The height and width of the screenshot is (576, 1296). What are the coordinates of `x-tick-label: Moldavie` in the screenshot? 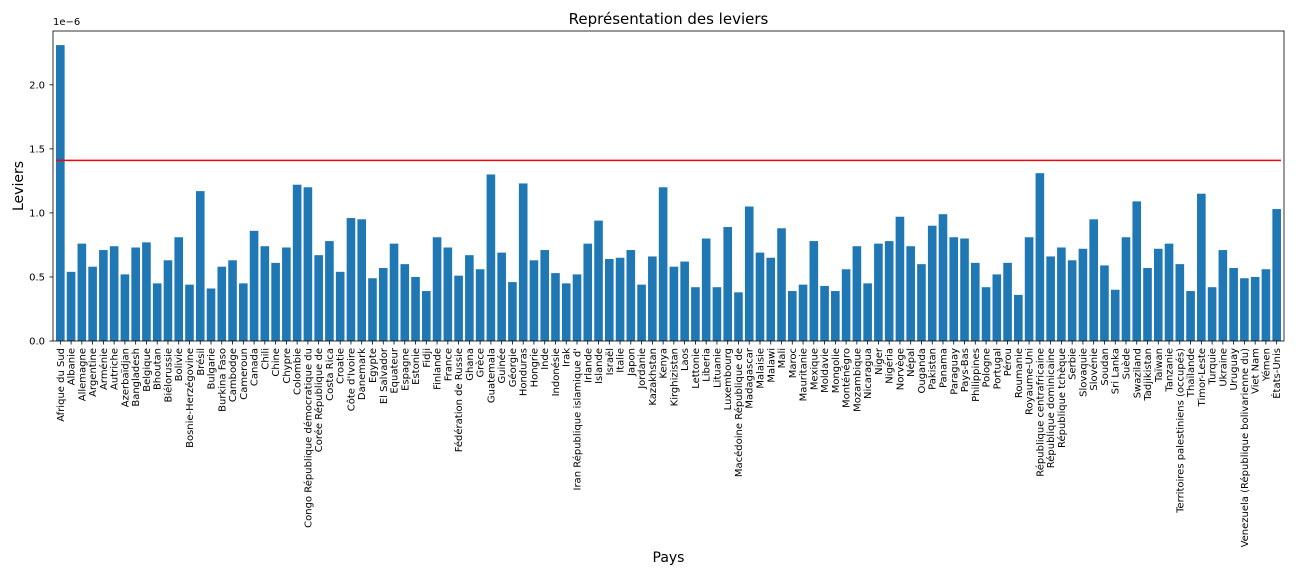 It's located at (825, 370).